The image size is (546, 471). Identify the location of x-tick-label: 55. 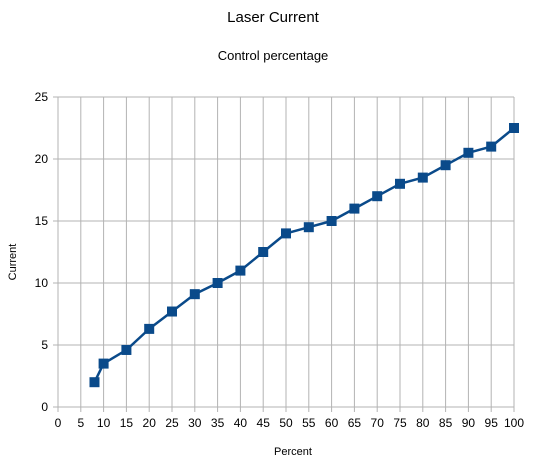
(309, 423).